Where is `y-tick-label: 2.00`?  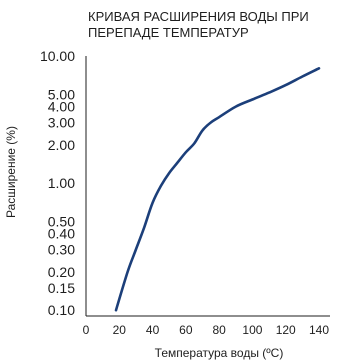 y-tick-label: 2.00 is located at coordinates (61, 145).